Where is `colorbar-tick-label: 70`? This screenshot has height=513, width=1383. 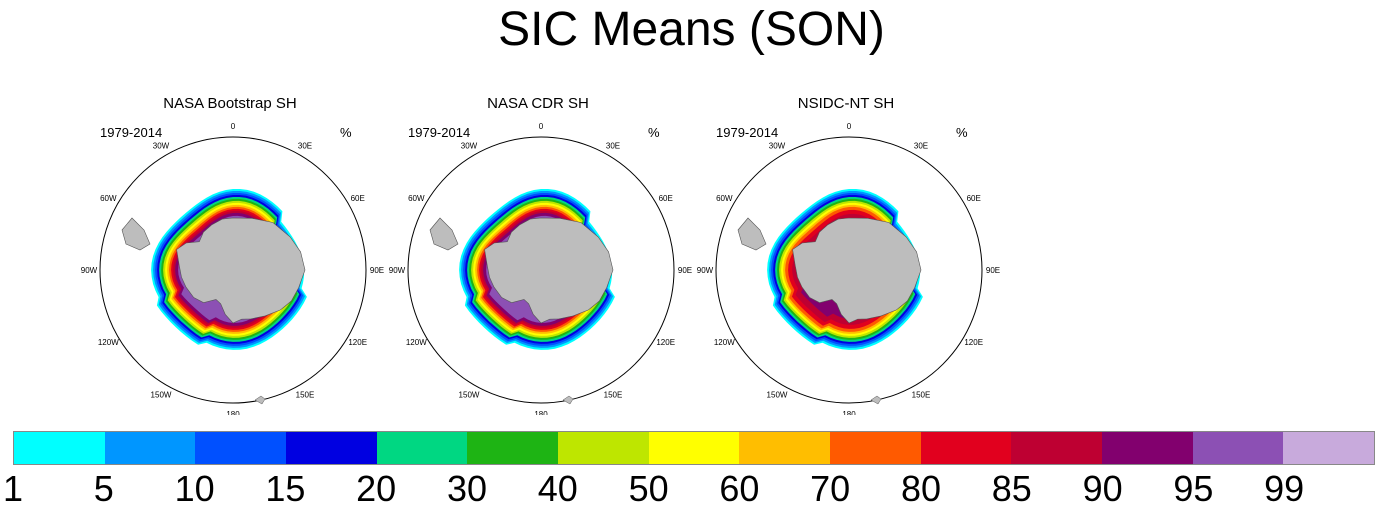
colorbar-tick-label: 70 is located at coordinates (830, 488).